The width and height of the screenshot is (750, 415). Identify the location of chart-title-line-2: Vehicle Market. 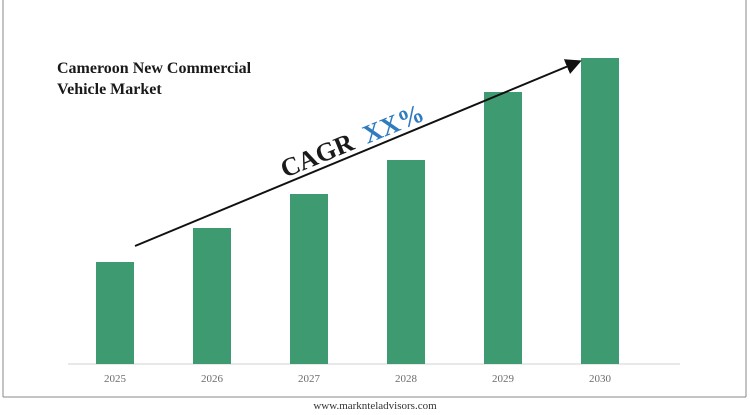
(109, 89).